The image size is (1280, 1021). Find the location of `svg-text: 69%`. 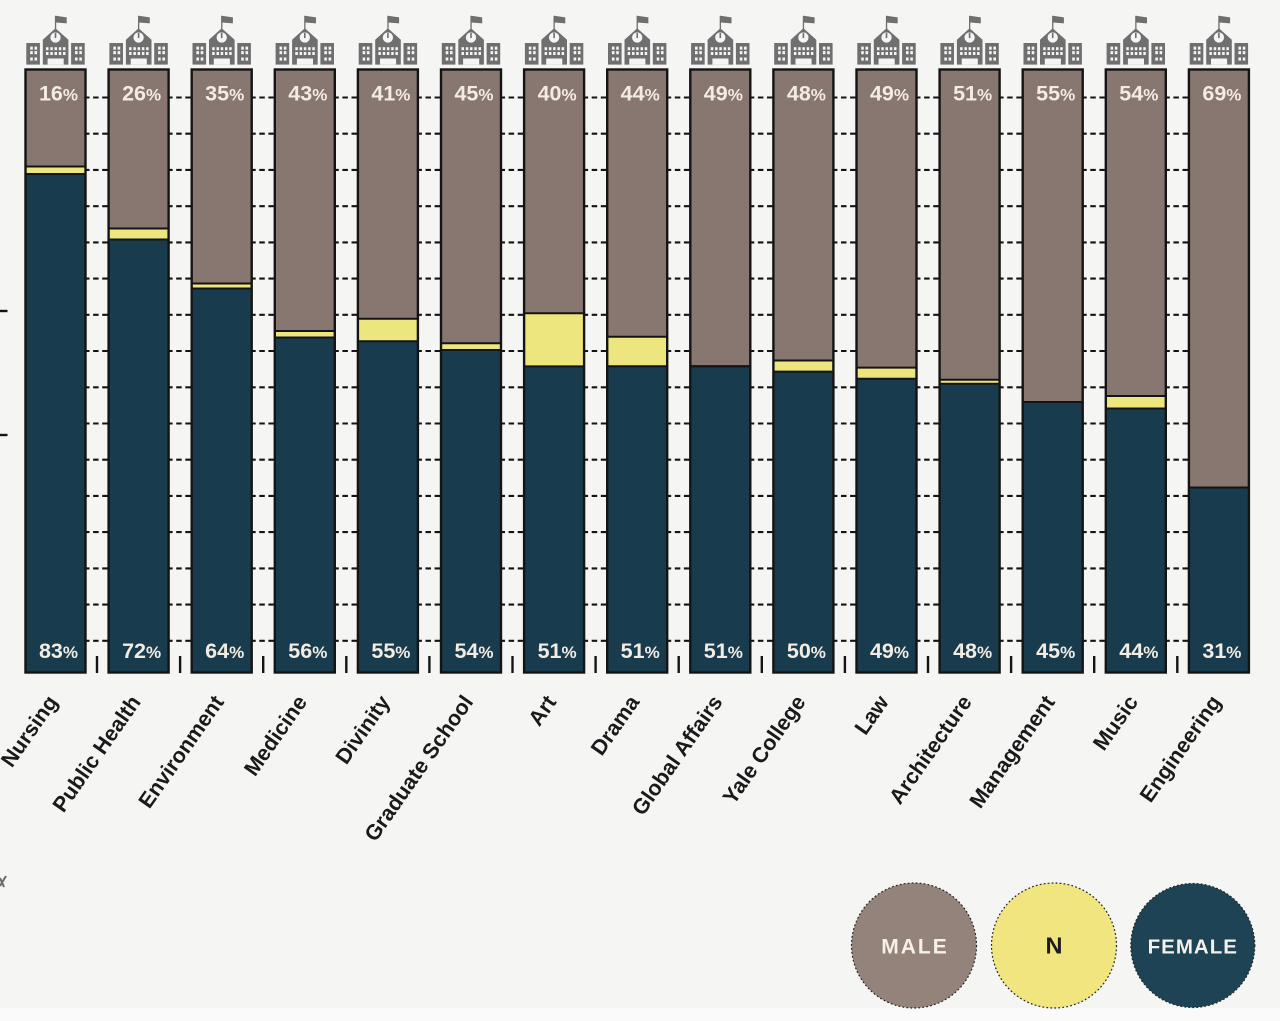

svg-text: 69% is located at coordinates (1221, 94).